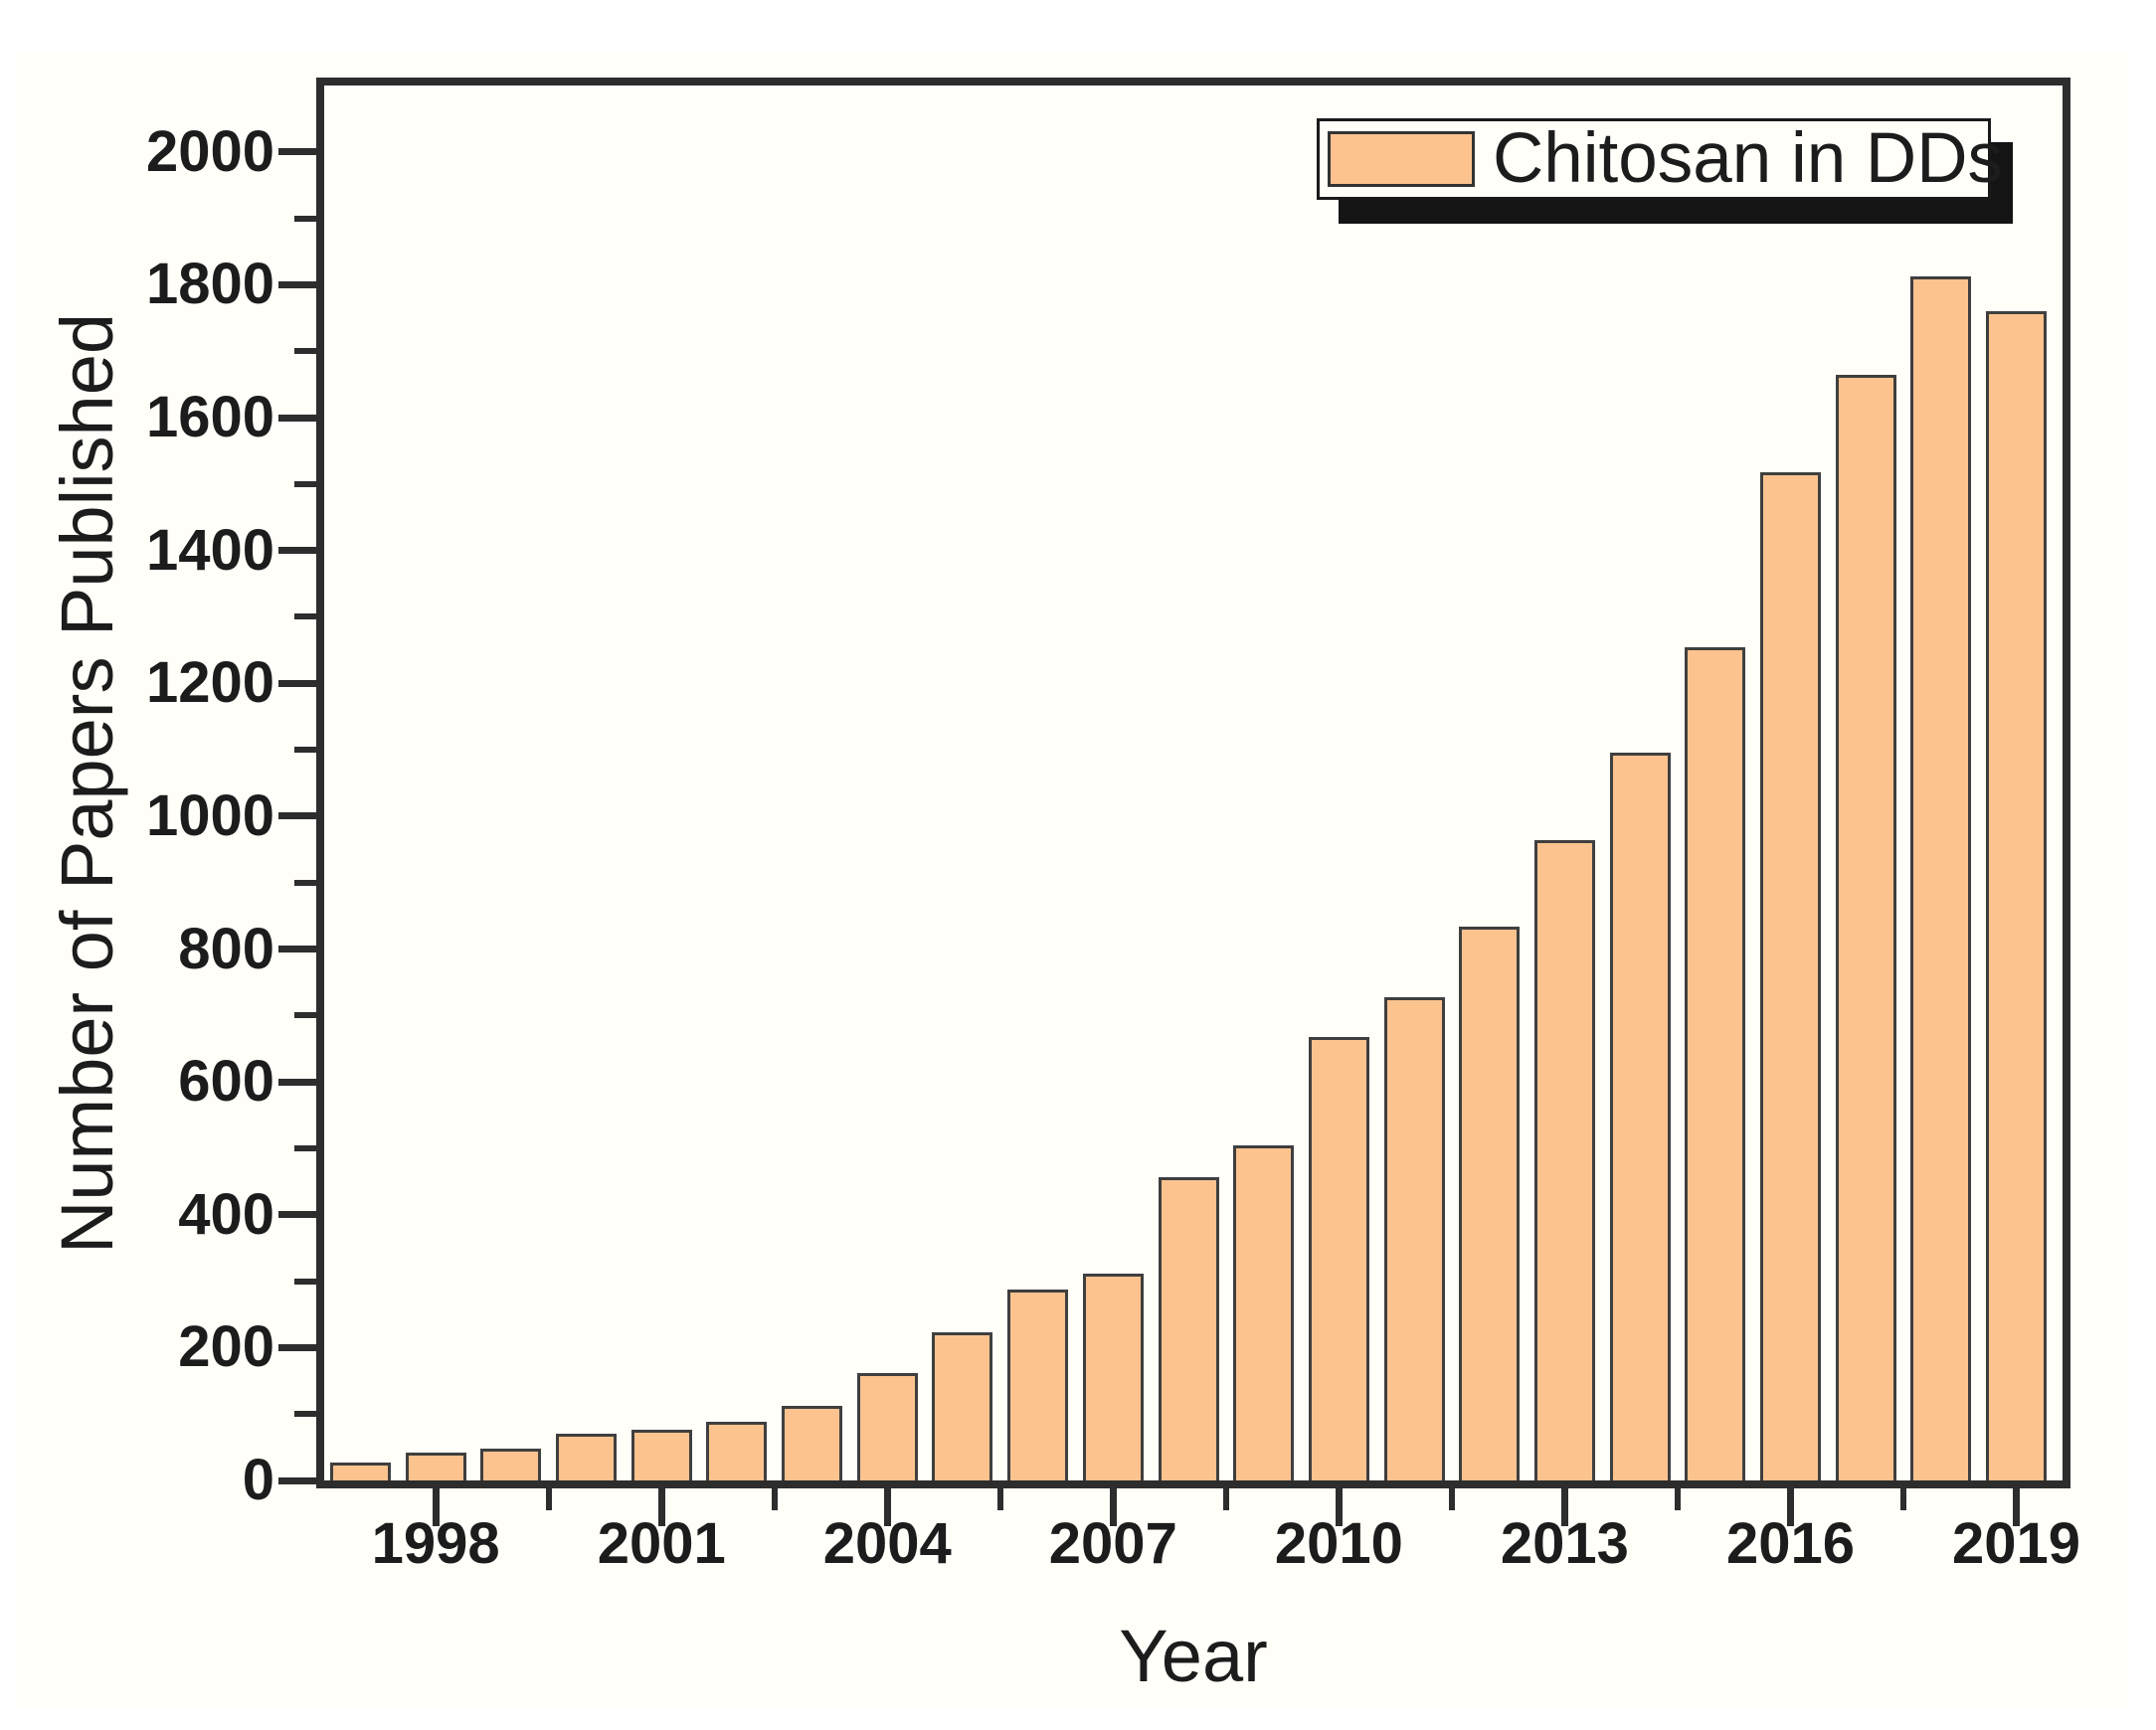  Describe the element at coordinates (226, 948) in the screenshot. I see `y-tick-label-800: 800` at that location.